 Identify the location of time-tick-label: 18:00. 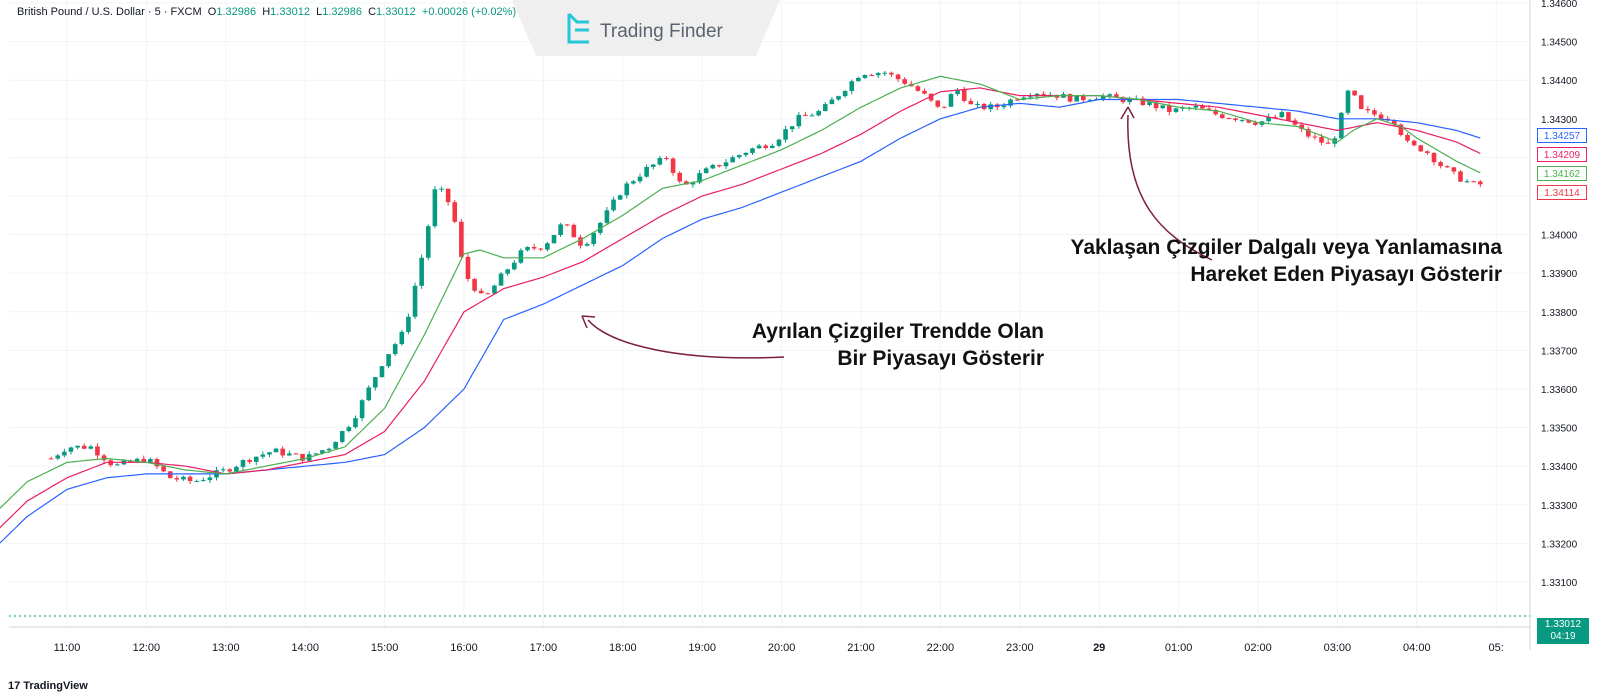
(623, 648).